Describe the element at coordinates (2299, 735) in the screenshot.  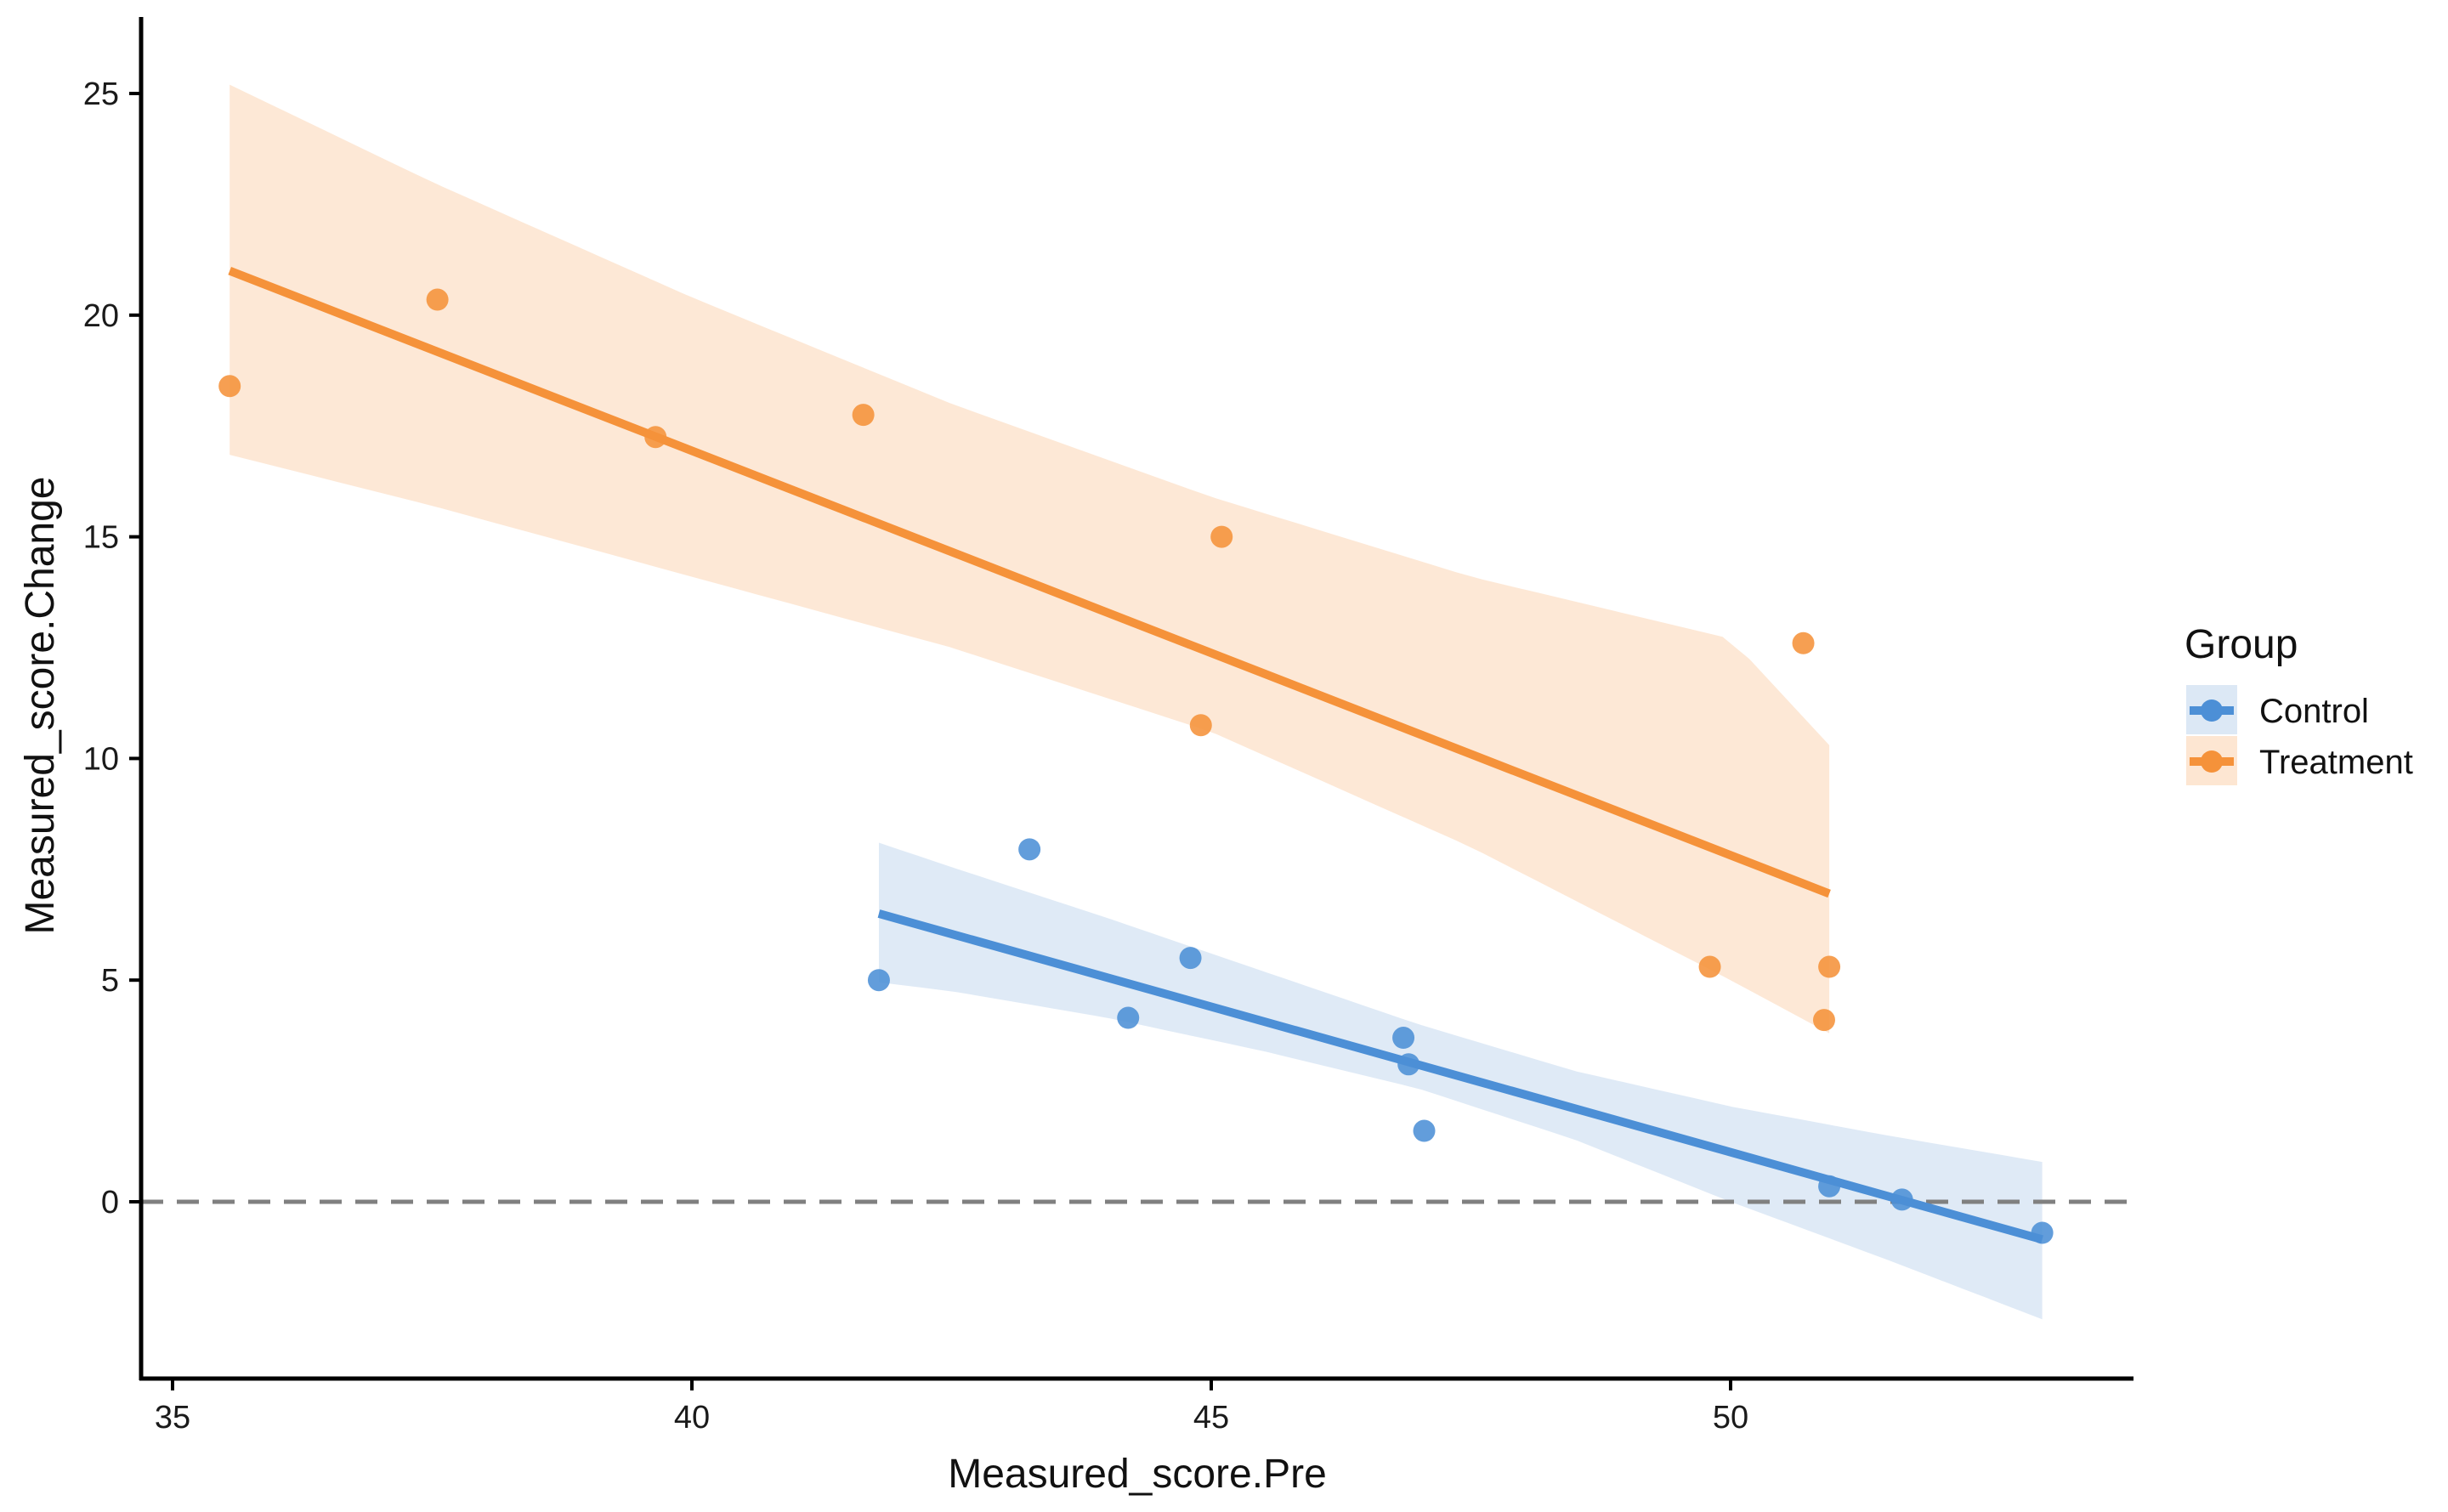
I see `legend-entries: Control Treatment` at that location.